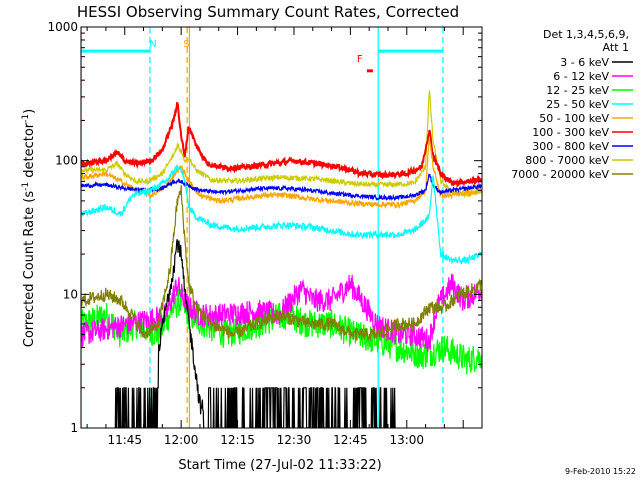  Describe the element at coordinates (29, 152) in the screenshot. I see `y-label-mid: detector` at that location.